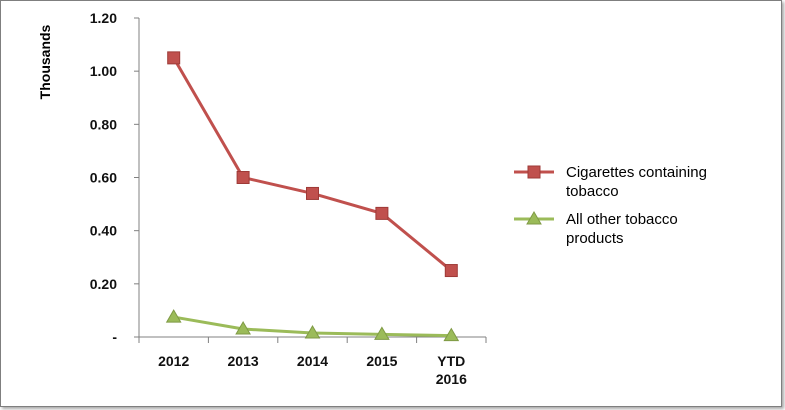  I want to click on y-tick-label: 0.80, so click(103, 124).